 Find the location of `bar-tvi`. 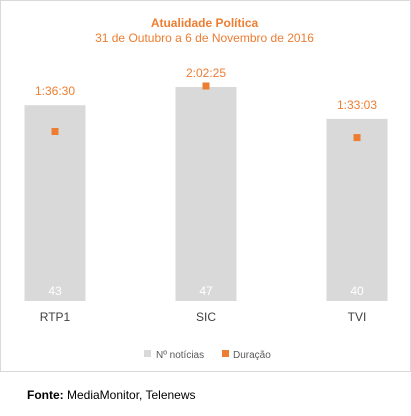

bar-tvi is located at coordinates (357, 209).